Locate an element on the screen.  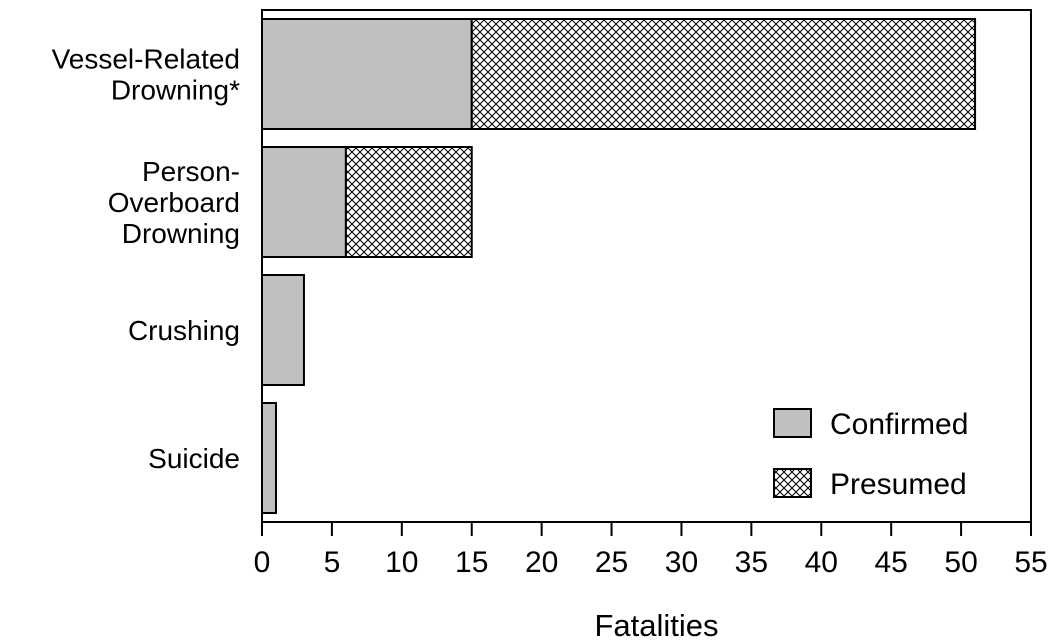
x-tick-label-55: 55 is located at coordinates (1030, 562).